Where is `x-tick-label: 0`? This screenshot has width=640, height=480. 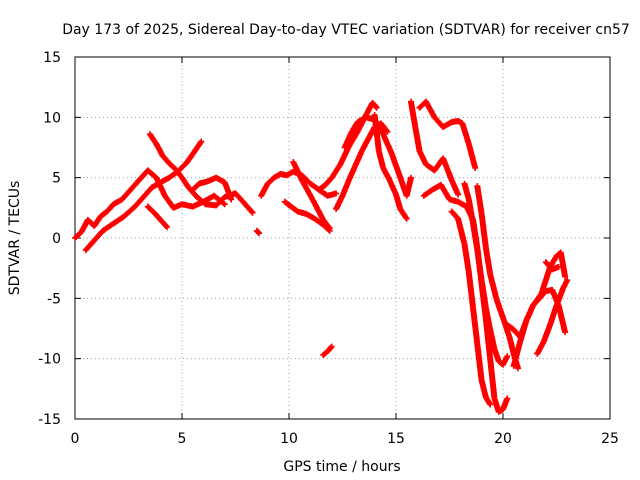
x-tick-label: 0 is located at coordinates (75, 439).